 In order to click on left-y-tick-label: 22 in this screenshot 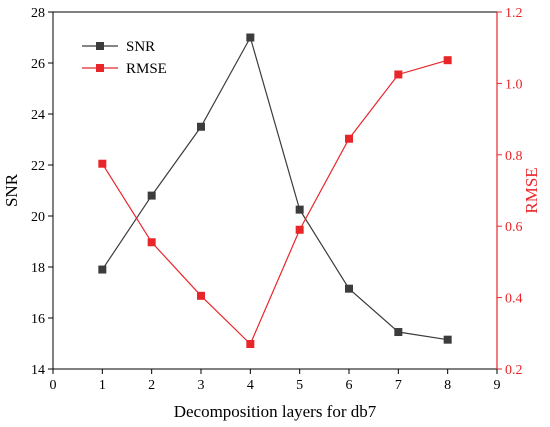, I will do `click(38, 166)`.